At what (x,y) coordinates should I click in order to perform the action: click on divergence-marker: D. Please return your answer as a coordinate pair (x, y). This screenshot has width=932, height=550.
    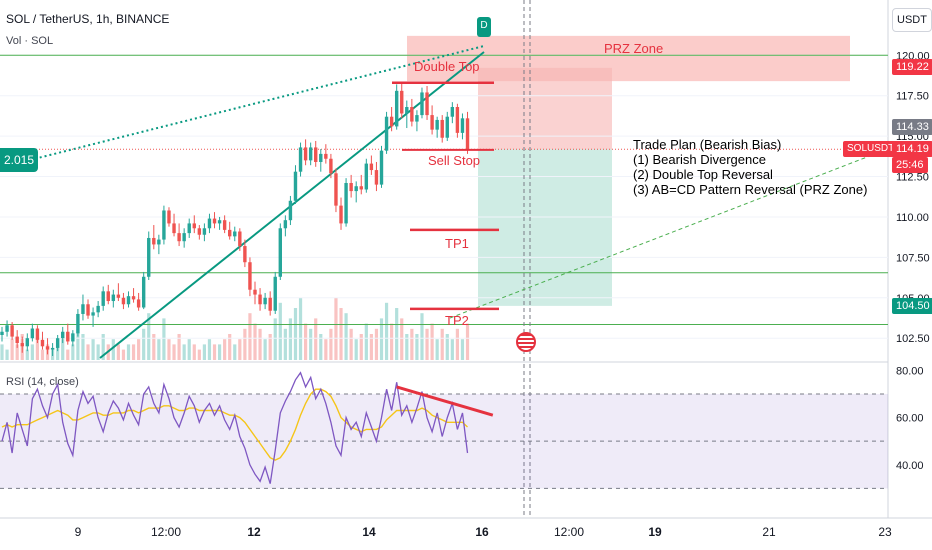
    Looking at the image, I should click on (484, 27).